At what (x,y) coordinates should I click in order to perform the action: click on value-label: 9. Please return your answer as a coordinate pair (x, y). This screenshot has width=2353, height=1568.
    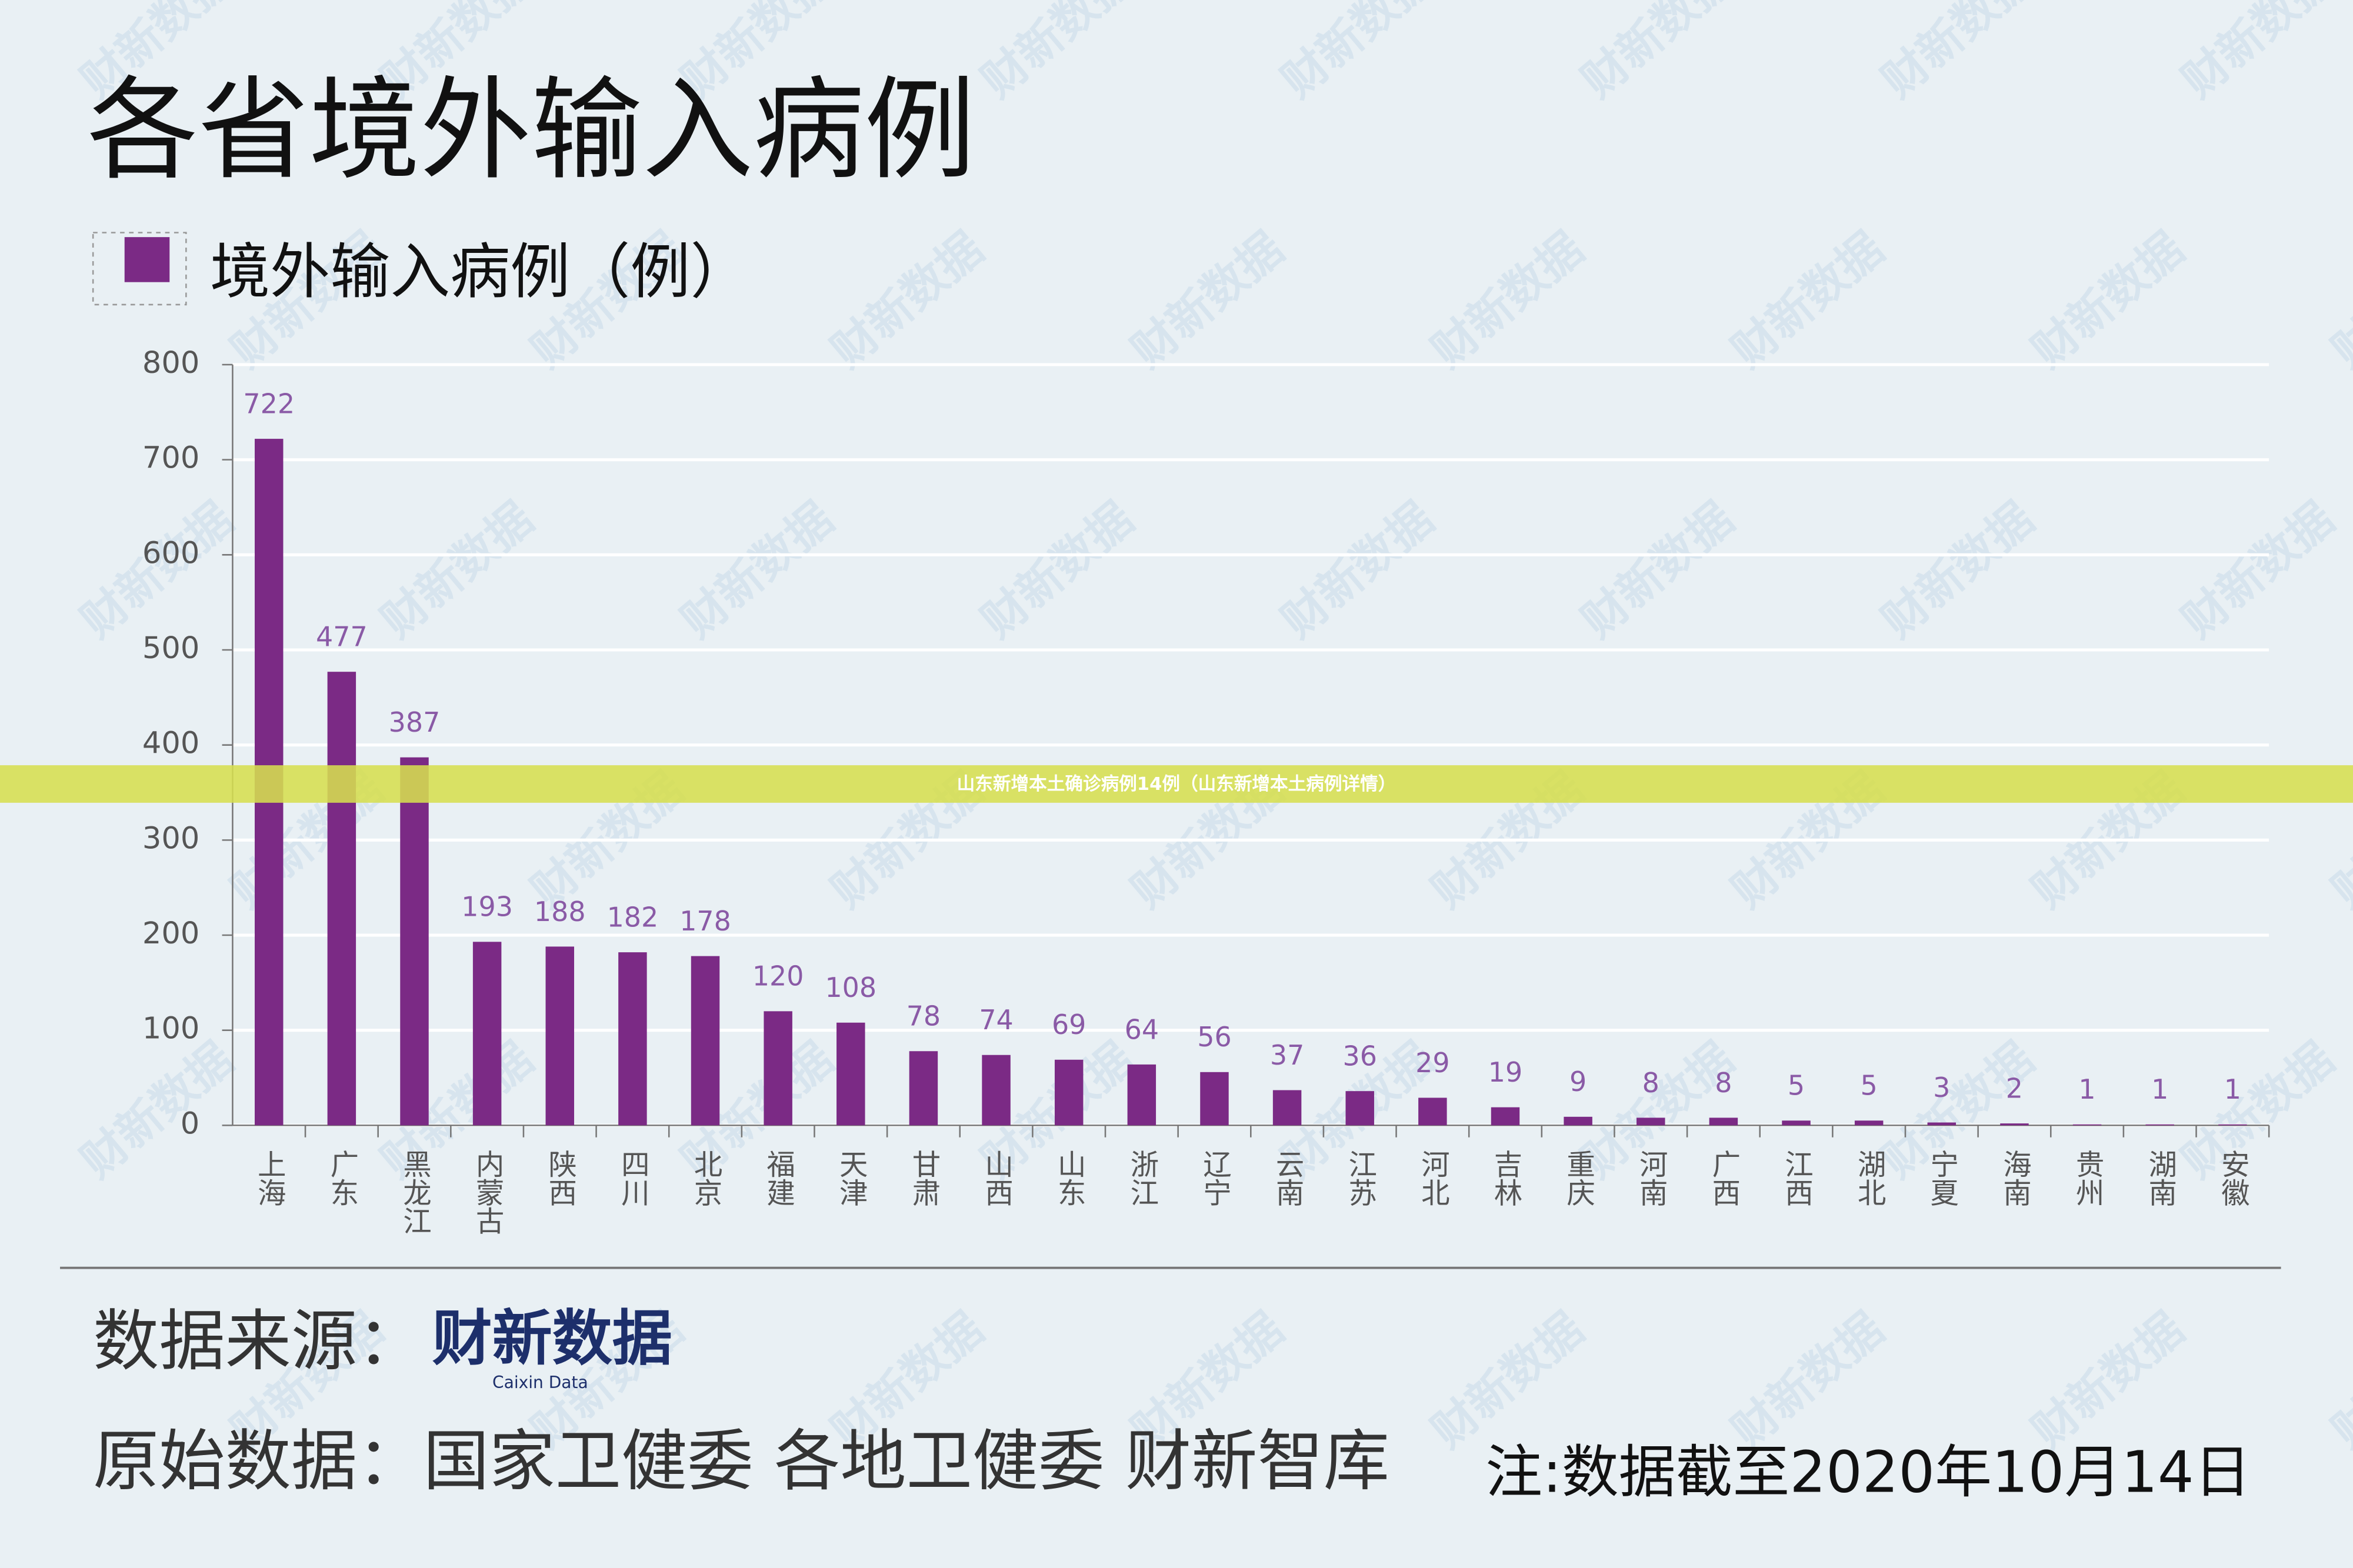
    Looking at the image, I should click on (1578, 1081).